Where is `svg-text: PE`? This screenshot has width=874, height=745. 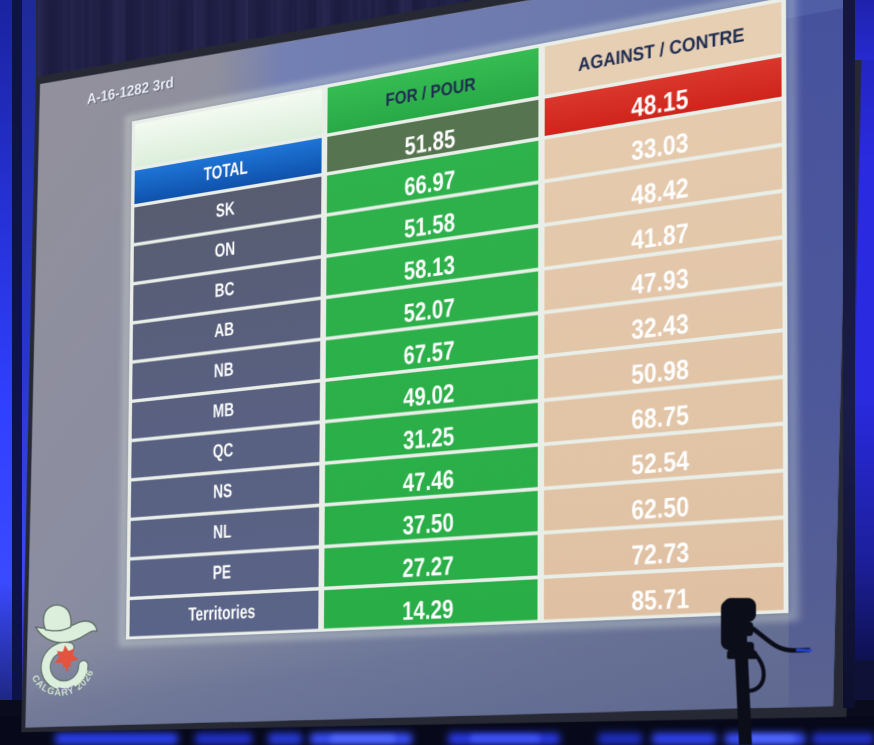
svg-text: PE is located at coordinates (222, 573).